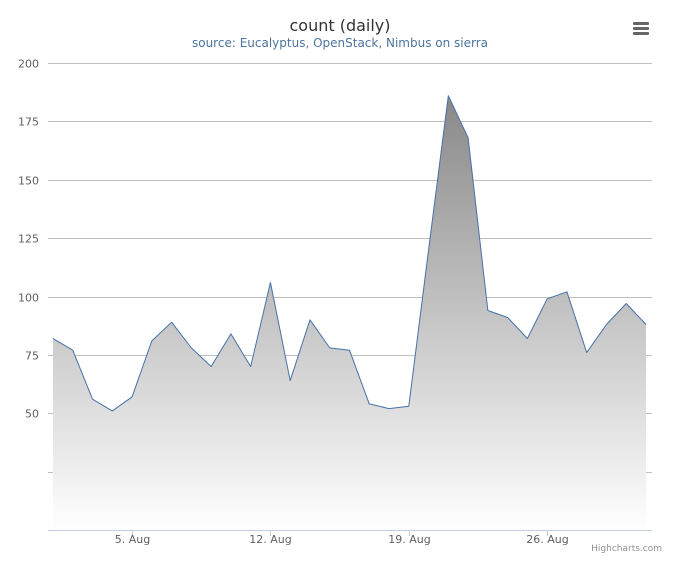 The image size is (680, 566). I want to click on x-tick-label: 19. Aug, so click(409, 539).